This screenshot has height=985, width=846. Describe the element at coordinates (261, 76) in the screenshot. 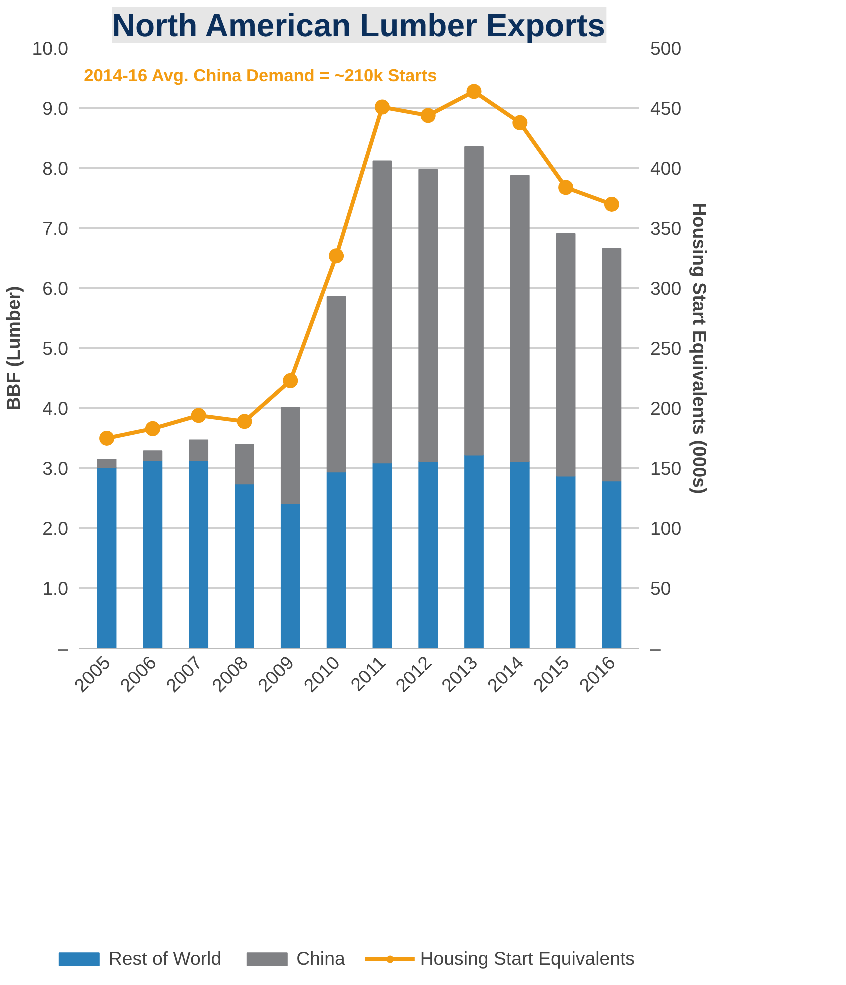

I see `annotation: 2014-16 Avg. China Demand = ~210k Starts` at that location.